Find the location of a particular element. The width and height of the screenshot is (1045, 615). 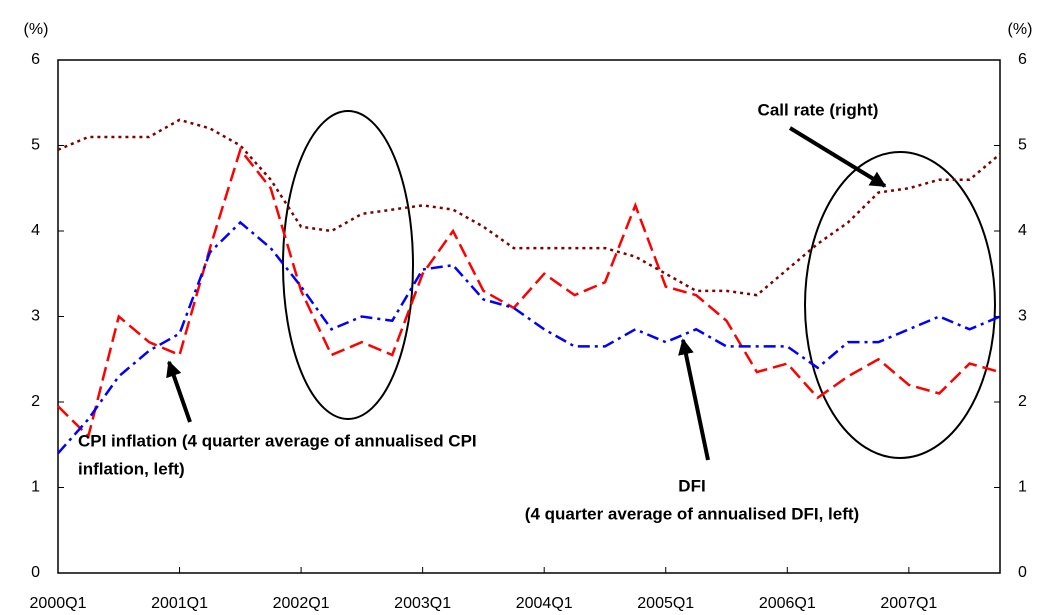

y2-axis-unit: (%) is located at coordinates (1020, 29).